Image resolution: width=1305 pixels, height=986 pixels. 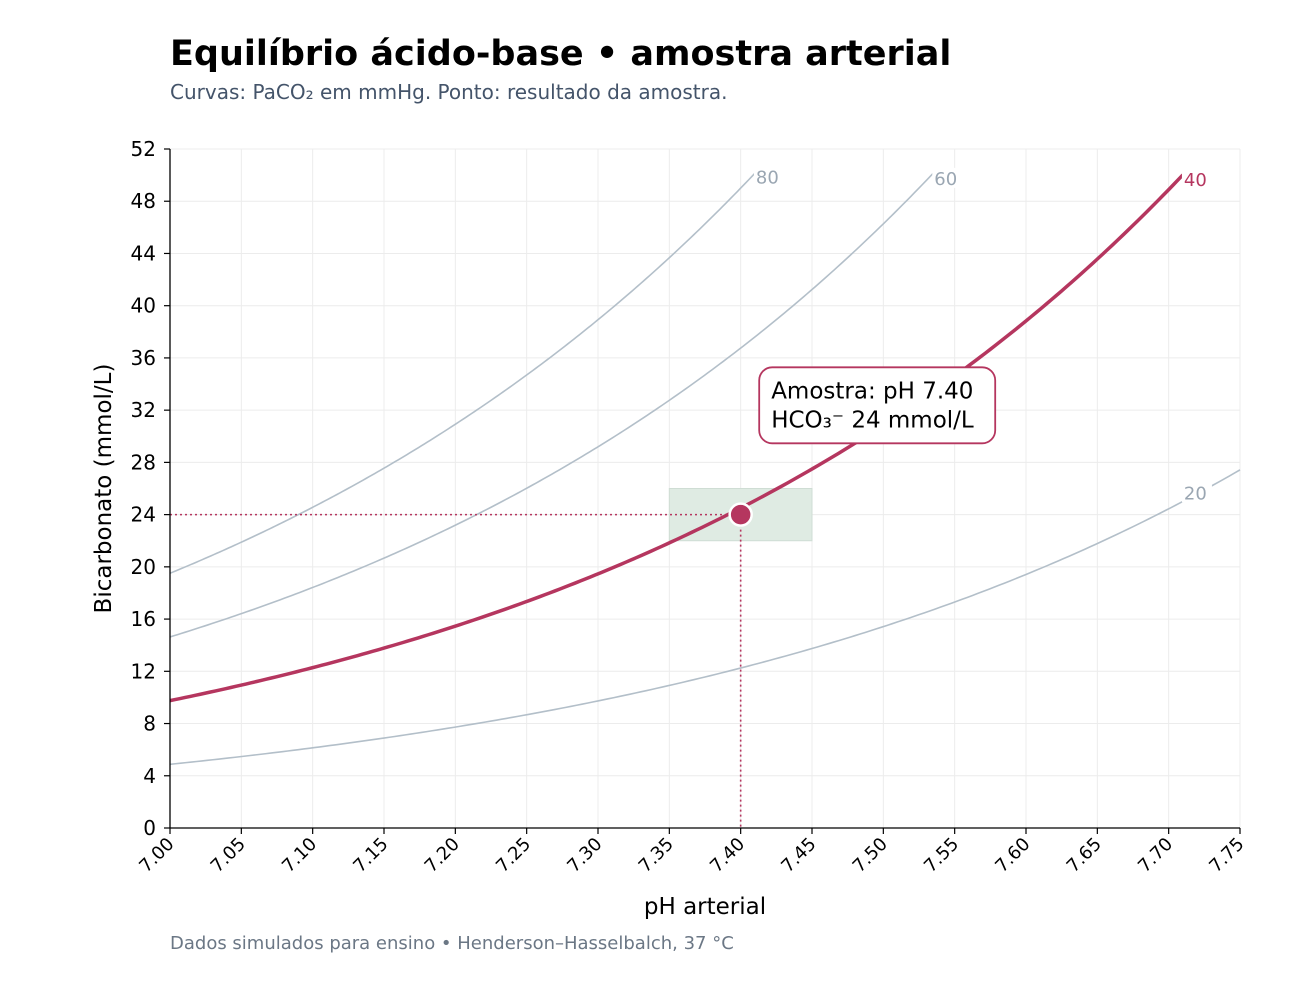 What do you see at coordinates (656, 855) in the screenshot?
I see `x-tick-label: 7.35` at bounding box center [656, 855].